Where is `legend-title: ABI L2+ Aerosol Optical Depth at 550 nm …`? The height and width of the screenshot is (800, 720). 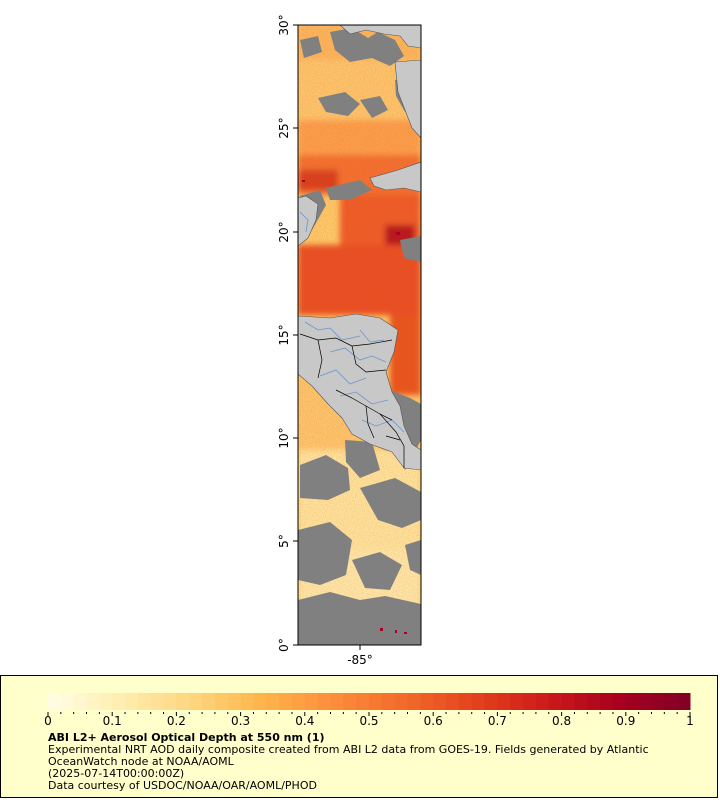
legend-title: ABI L2+ Aerosol Optical Depth at 550 nm … is located at coordinates (186, 737).